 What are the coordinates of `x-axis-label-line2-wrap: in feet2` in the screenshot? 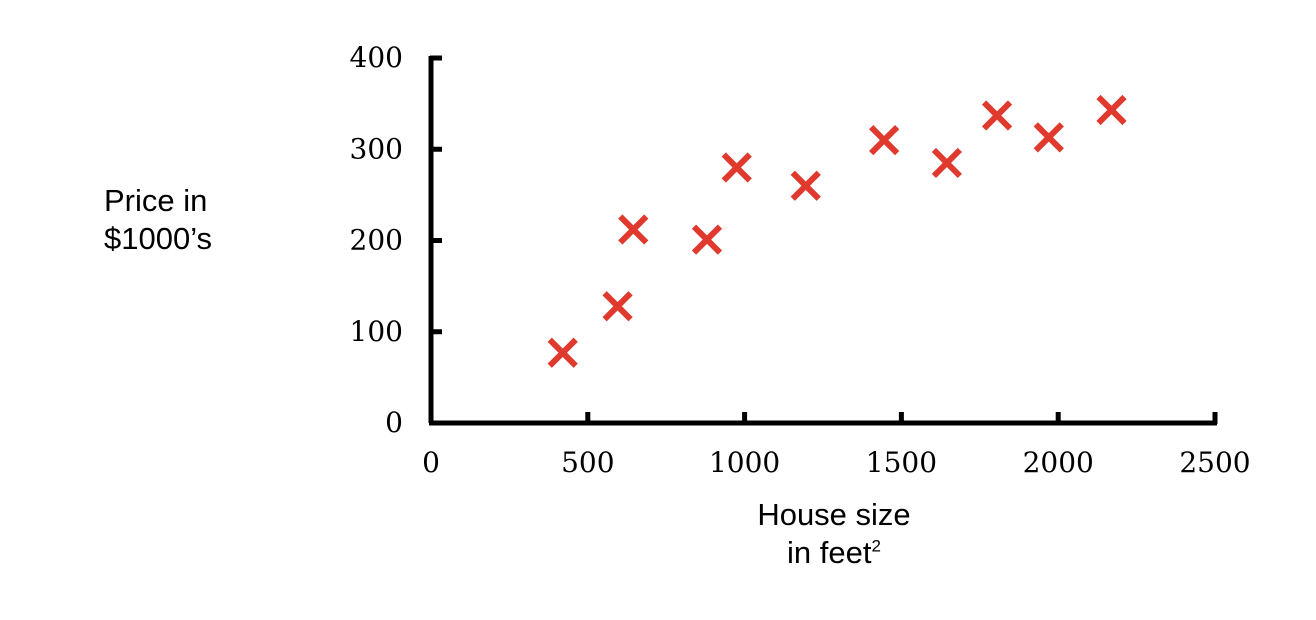 It's located at (834, 553).